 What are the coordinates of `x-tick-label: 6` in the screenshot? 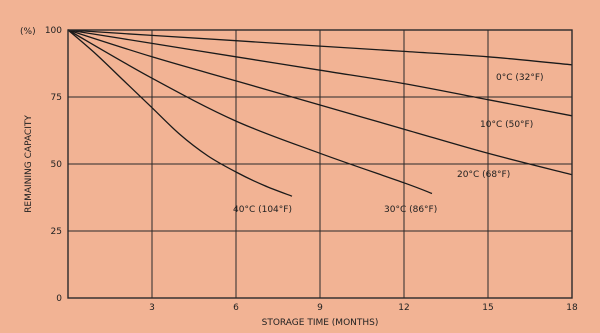 It's located at (236, 308).